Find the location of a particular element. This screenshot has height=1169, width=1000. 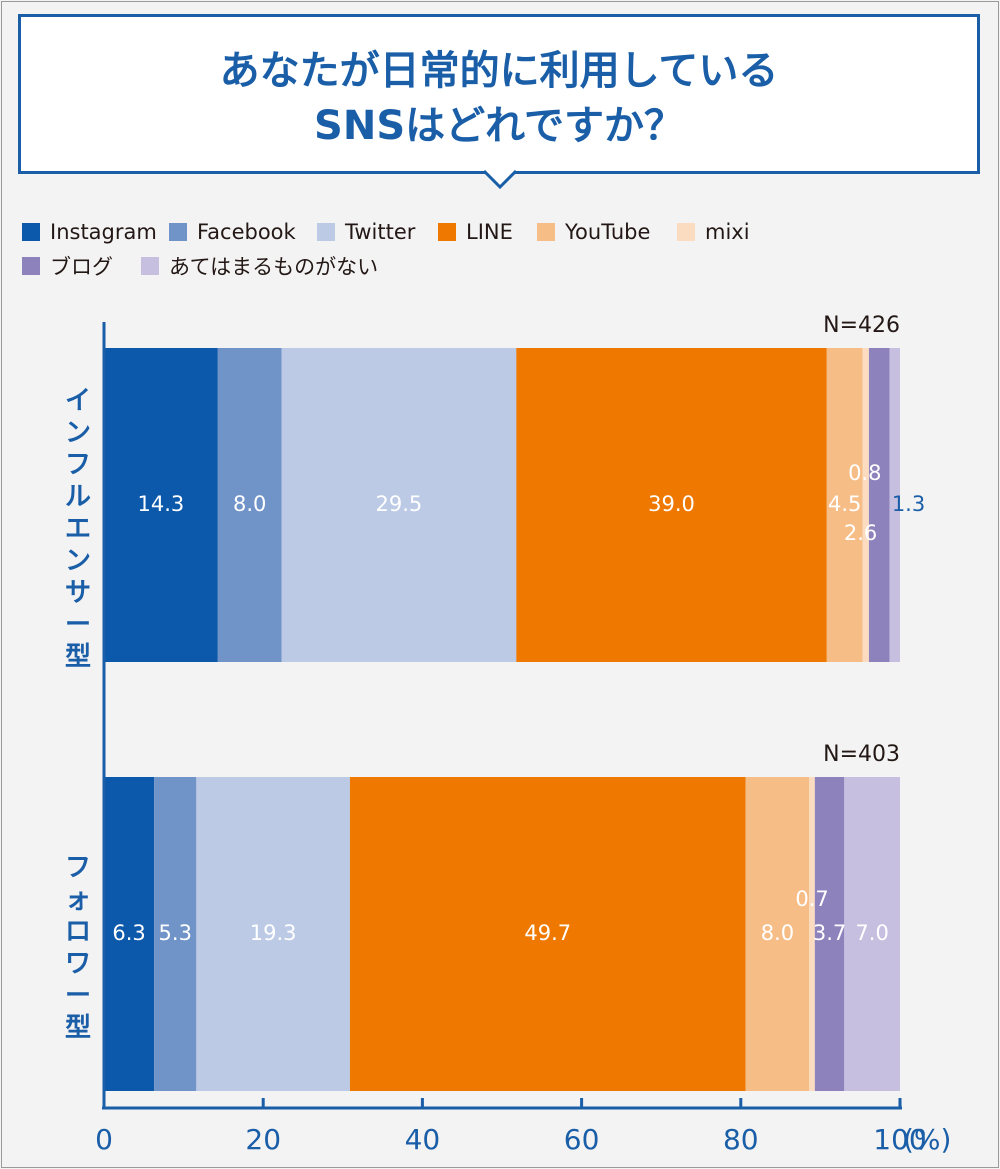

legend-swatch-mixi is located at coordinates (686, 232).